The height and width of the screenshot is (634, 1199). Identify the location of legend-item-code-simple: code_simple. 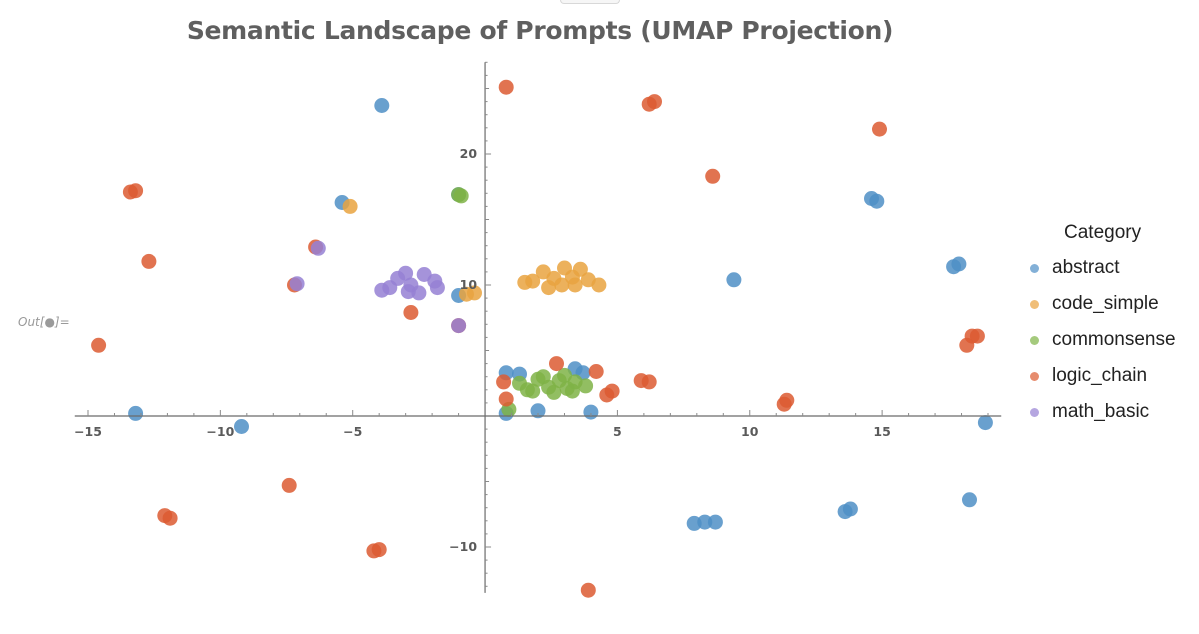
(1112, 304).